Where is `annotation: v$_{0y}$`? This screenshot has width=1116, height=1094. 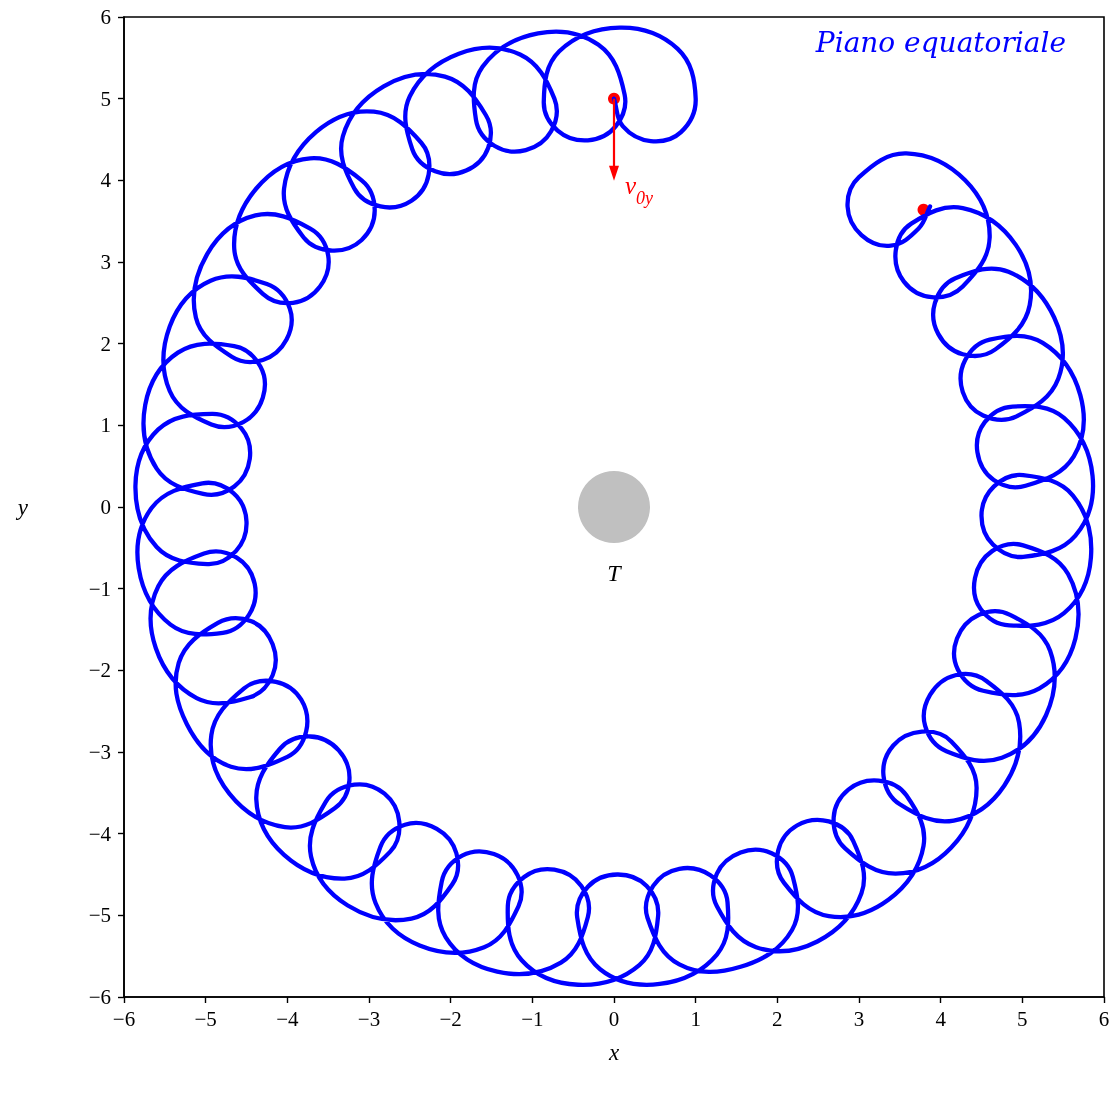
annotation: v$_{0y}$ is located at coordinates (639, 189).